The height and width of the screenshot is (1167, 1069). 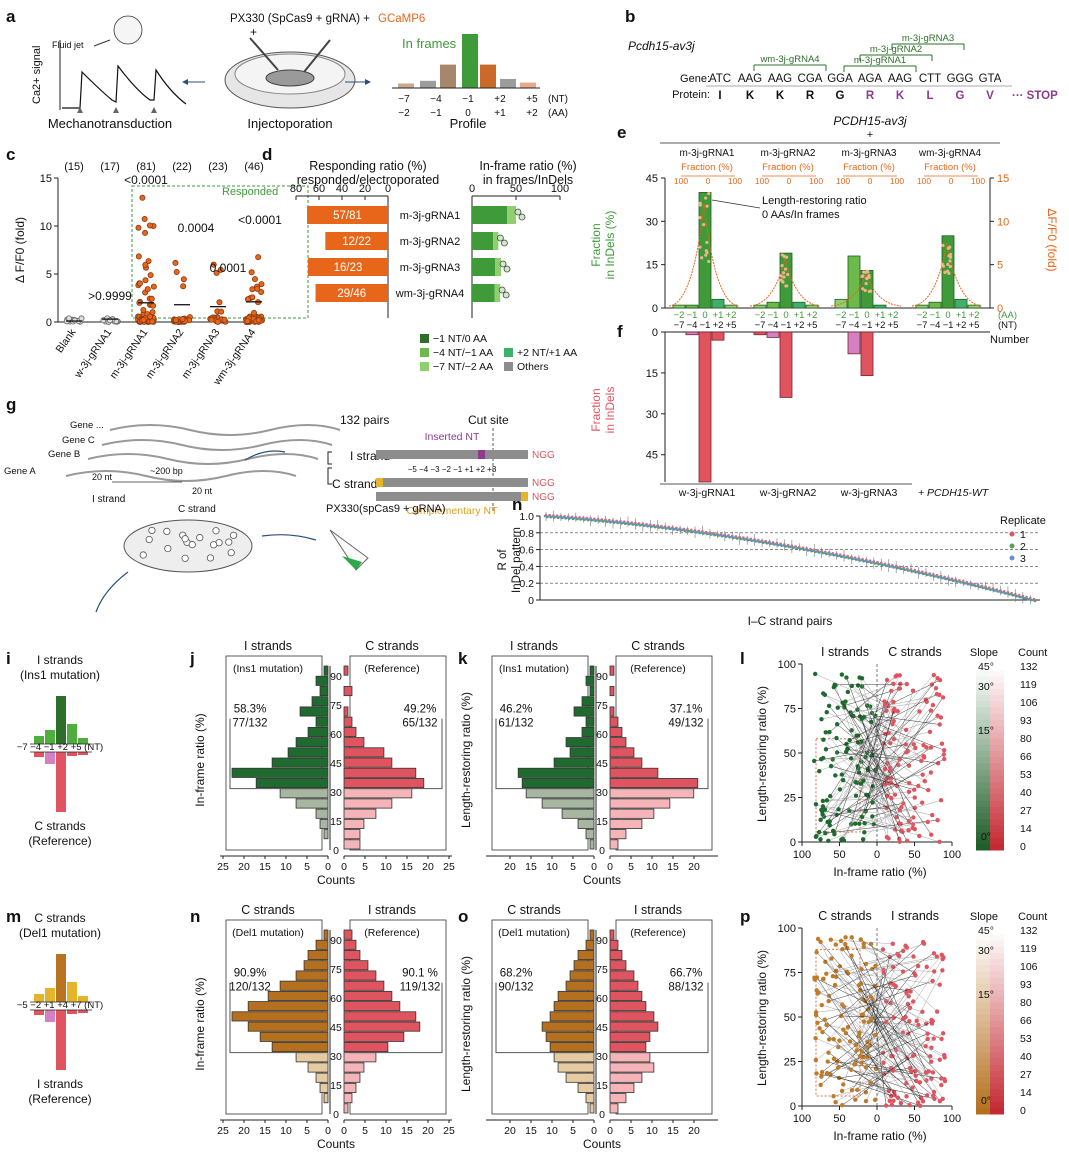 What do you see at coordinates (468, 123) in the screenshot?
I see `a-right-label: Profile` at bounding box center [468, 123].